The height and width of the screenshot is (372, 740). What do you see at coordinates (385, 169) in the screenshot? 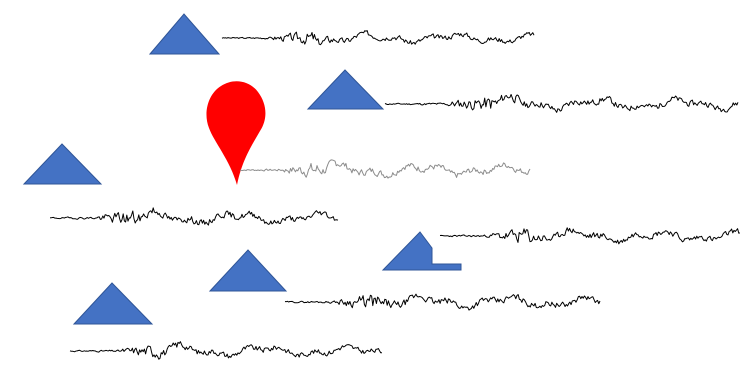
I see `event-seismogram-trace` at bounding box center [385, 169].